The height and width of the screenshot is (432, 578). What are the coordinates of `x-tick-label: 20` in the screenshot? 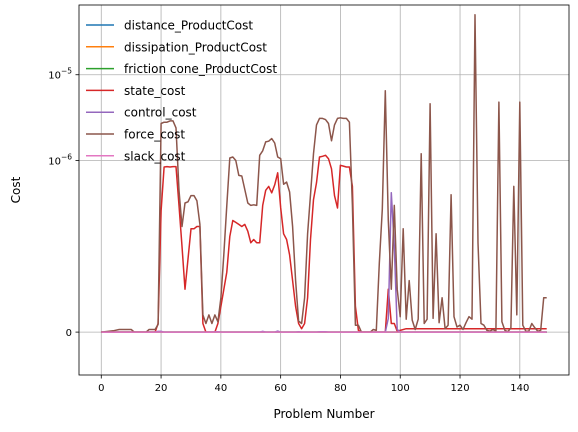 It's located at (161, 388).